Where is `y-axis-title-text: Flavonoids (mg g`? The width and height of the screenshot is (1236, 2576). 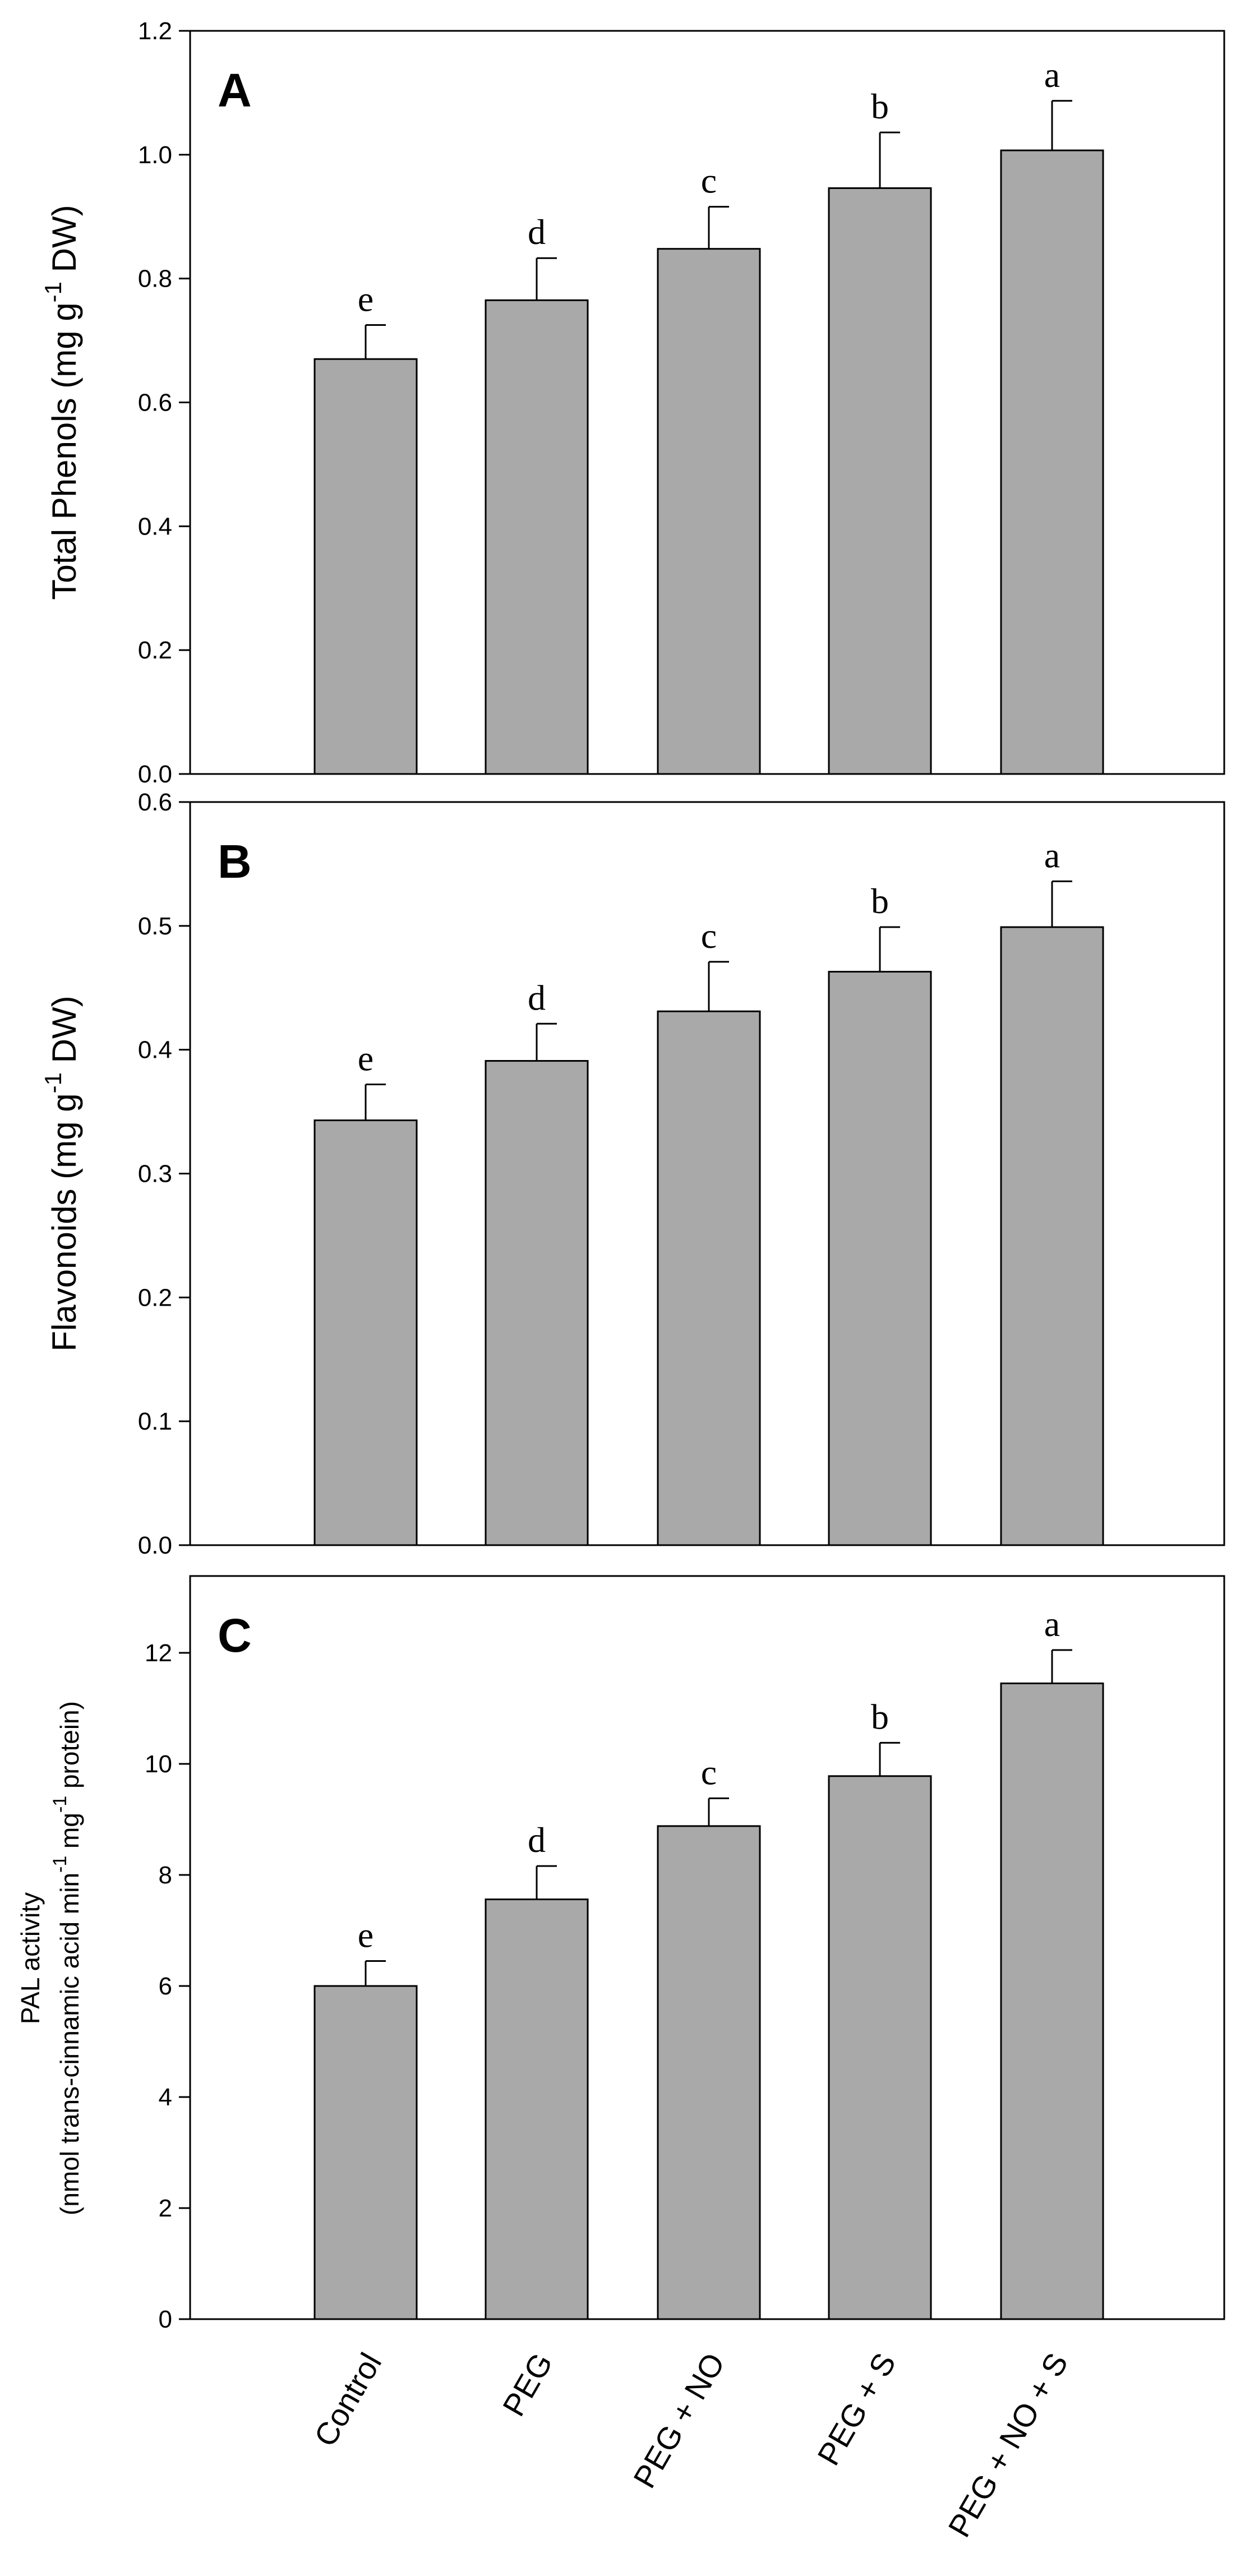 y-axis-title-text: Flavonoids (mg g is located at coordinates (64, 1222).